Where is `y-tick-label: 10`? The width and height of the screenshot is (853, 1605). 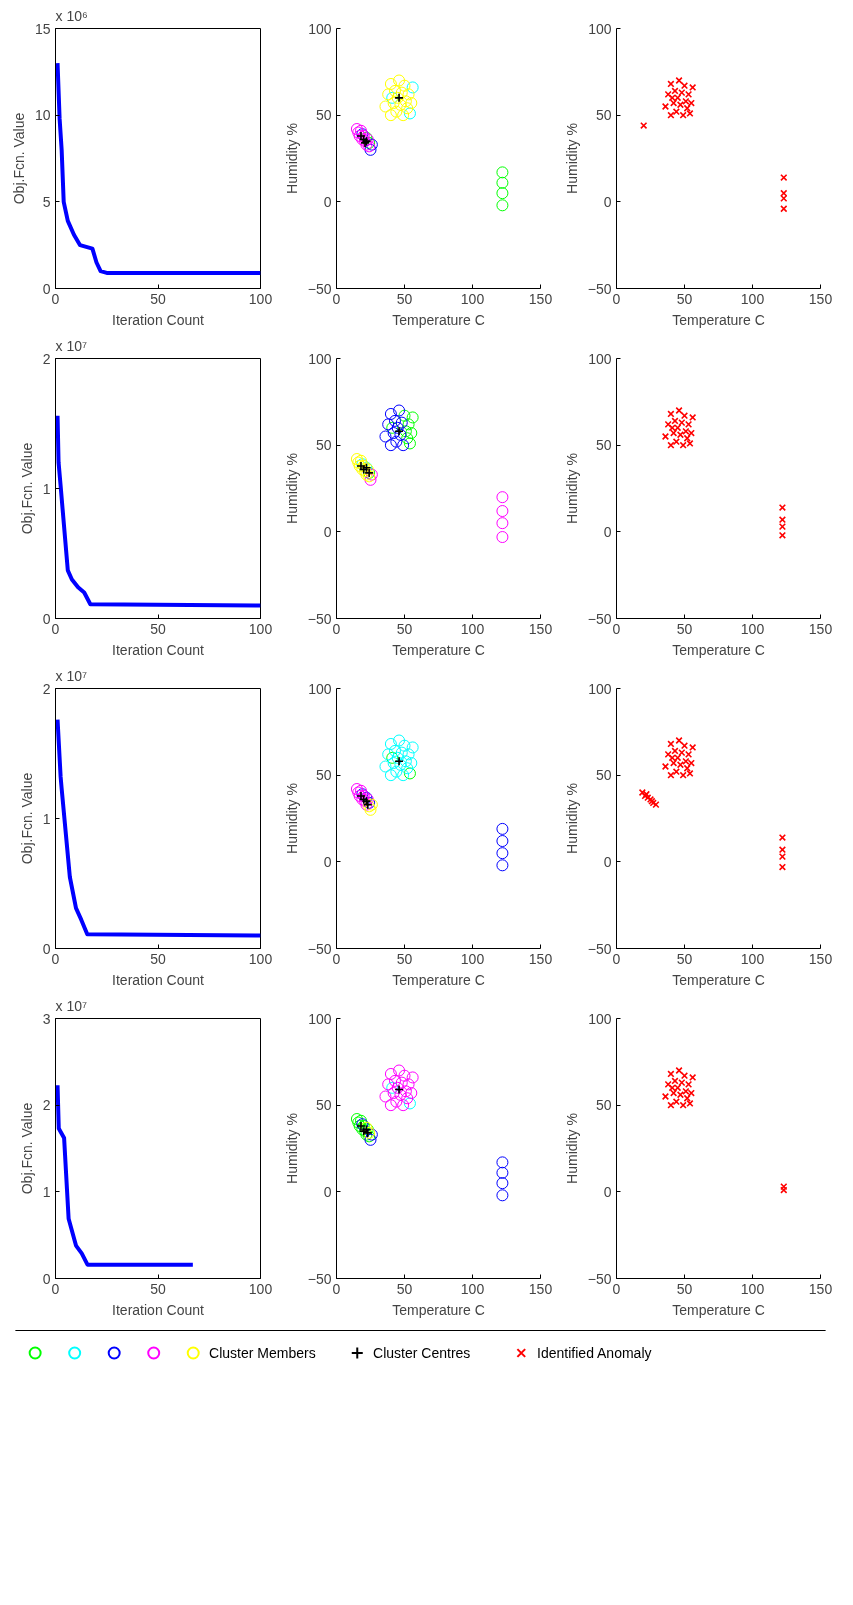 y-tick-label: 10 is located at coordinates (42, 115).